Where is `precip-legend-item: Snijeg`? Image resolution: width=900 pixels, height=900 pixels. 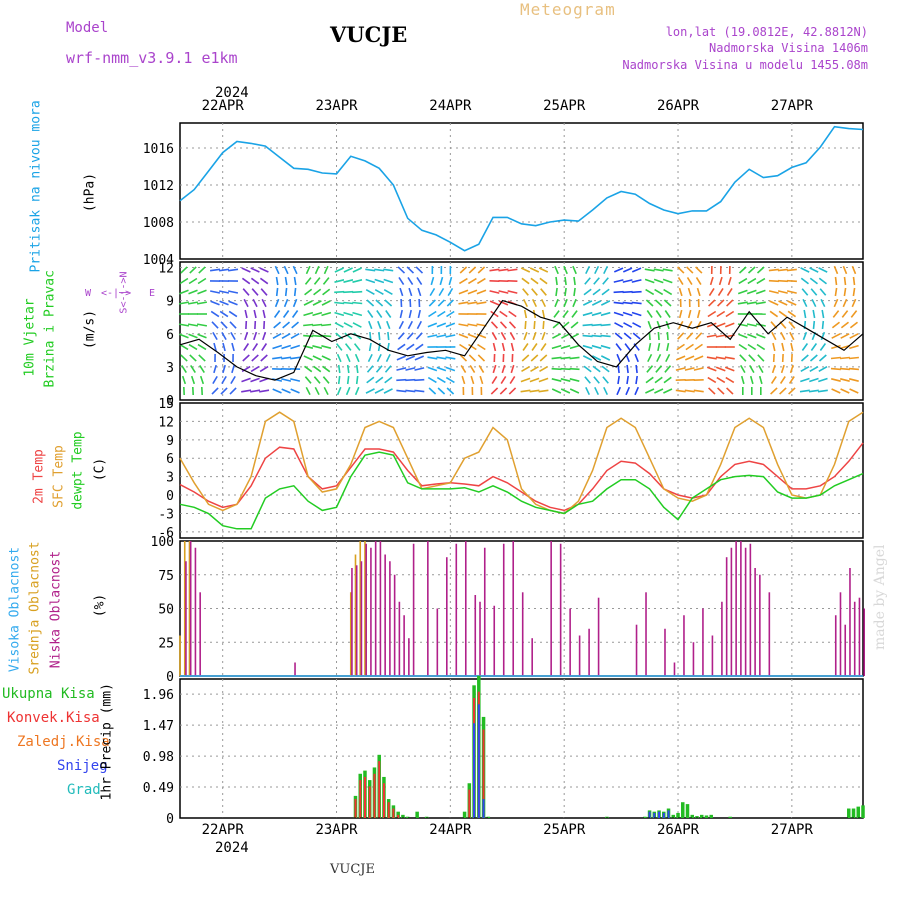 precip-legend-item: Snijeg is located at coordinates (82, 766).